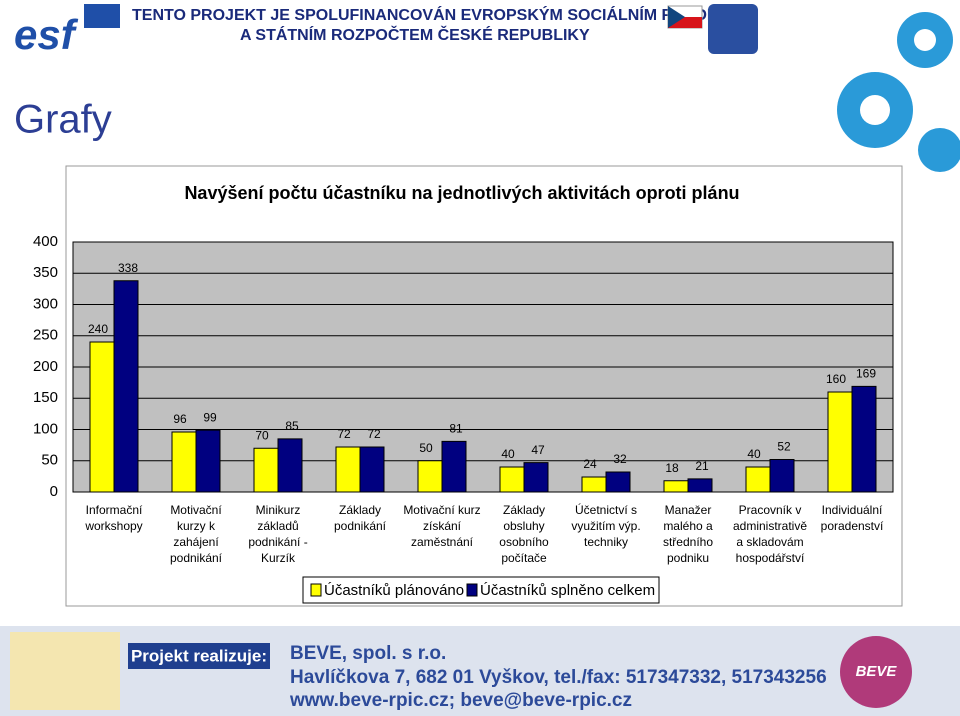  What do you see at coordinates (63, 120) in the screenshot?
I see `slide-title: Grafy` at bounding box center [63, 120].